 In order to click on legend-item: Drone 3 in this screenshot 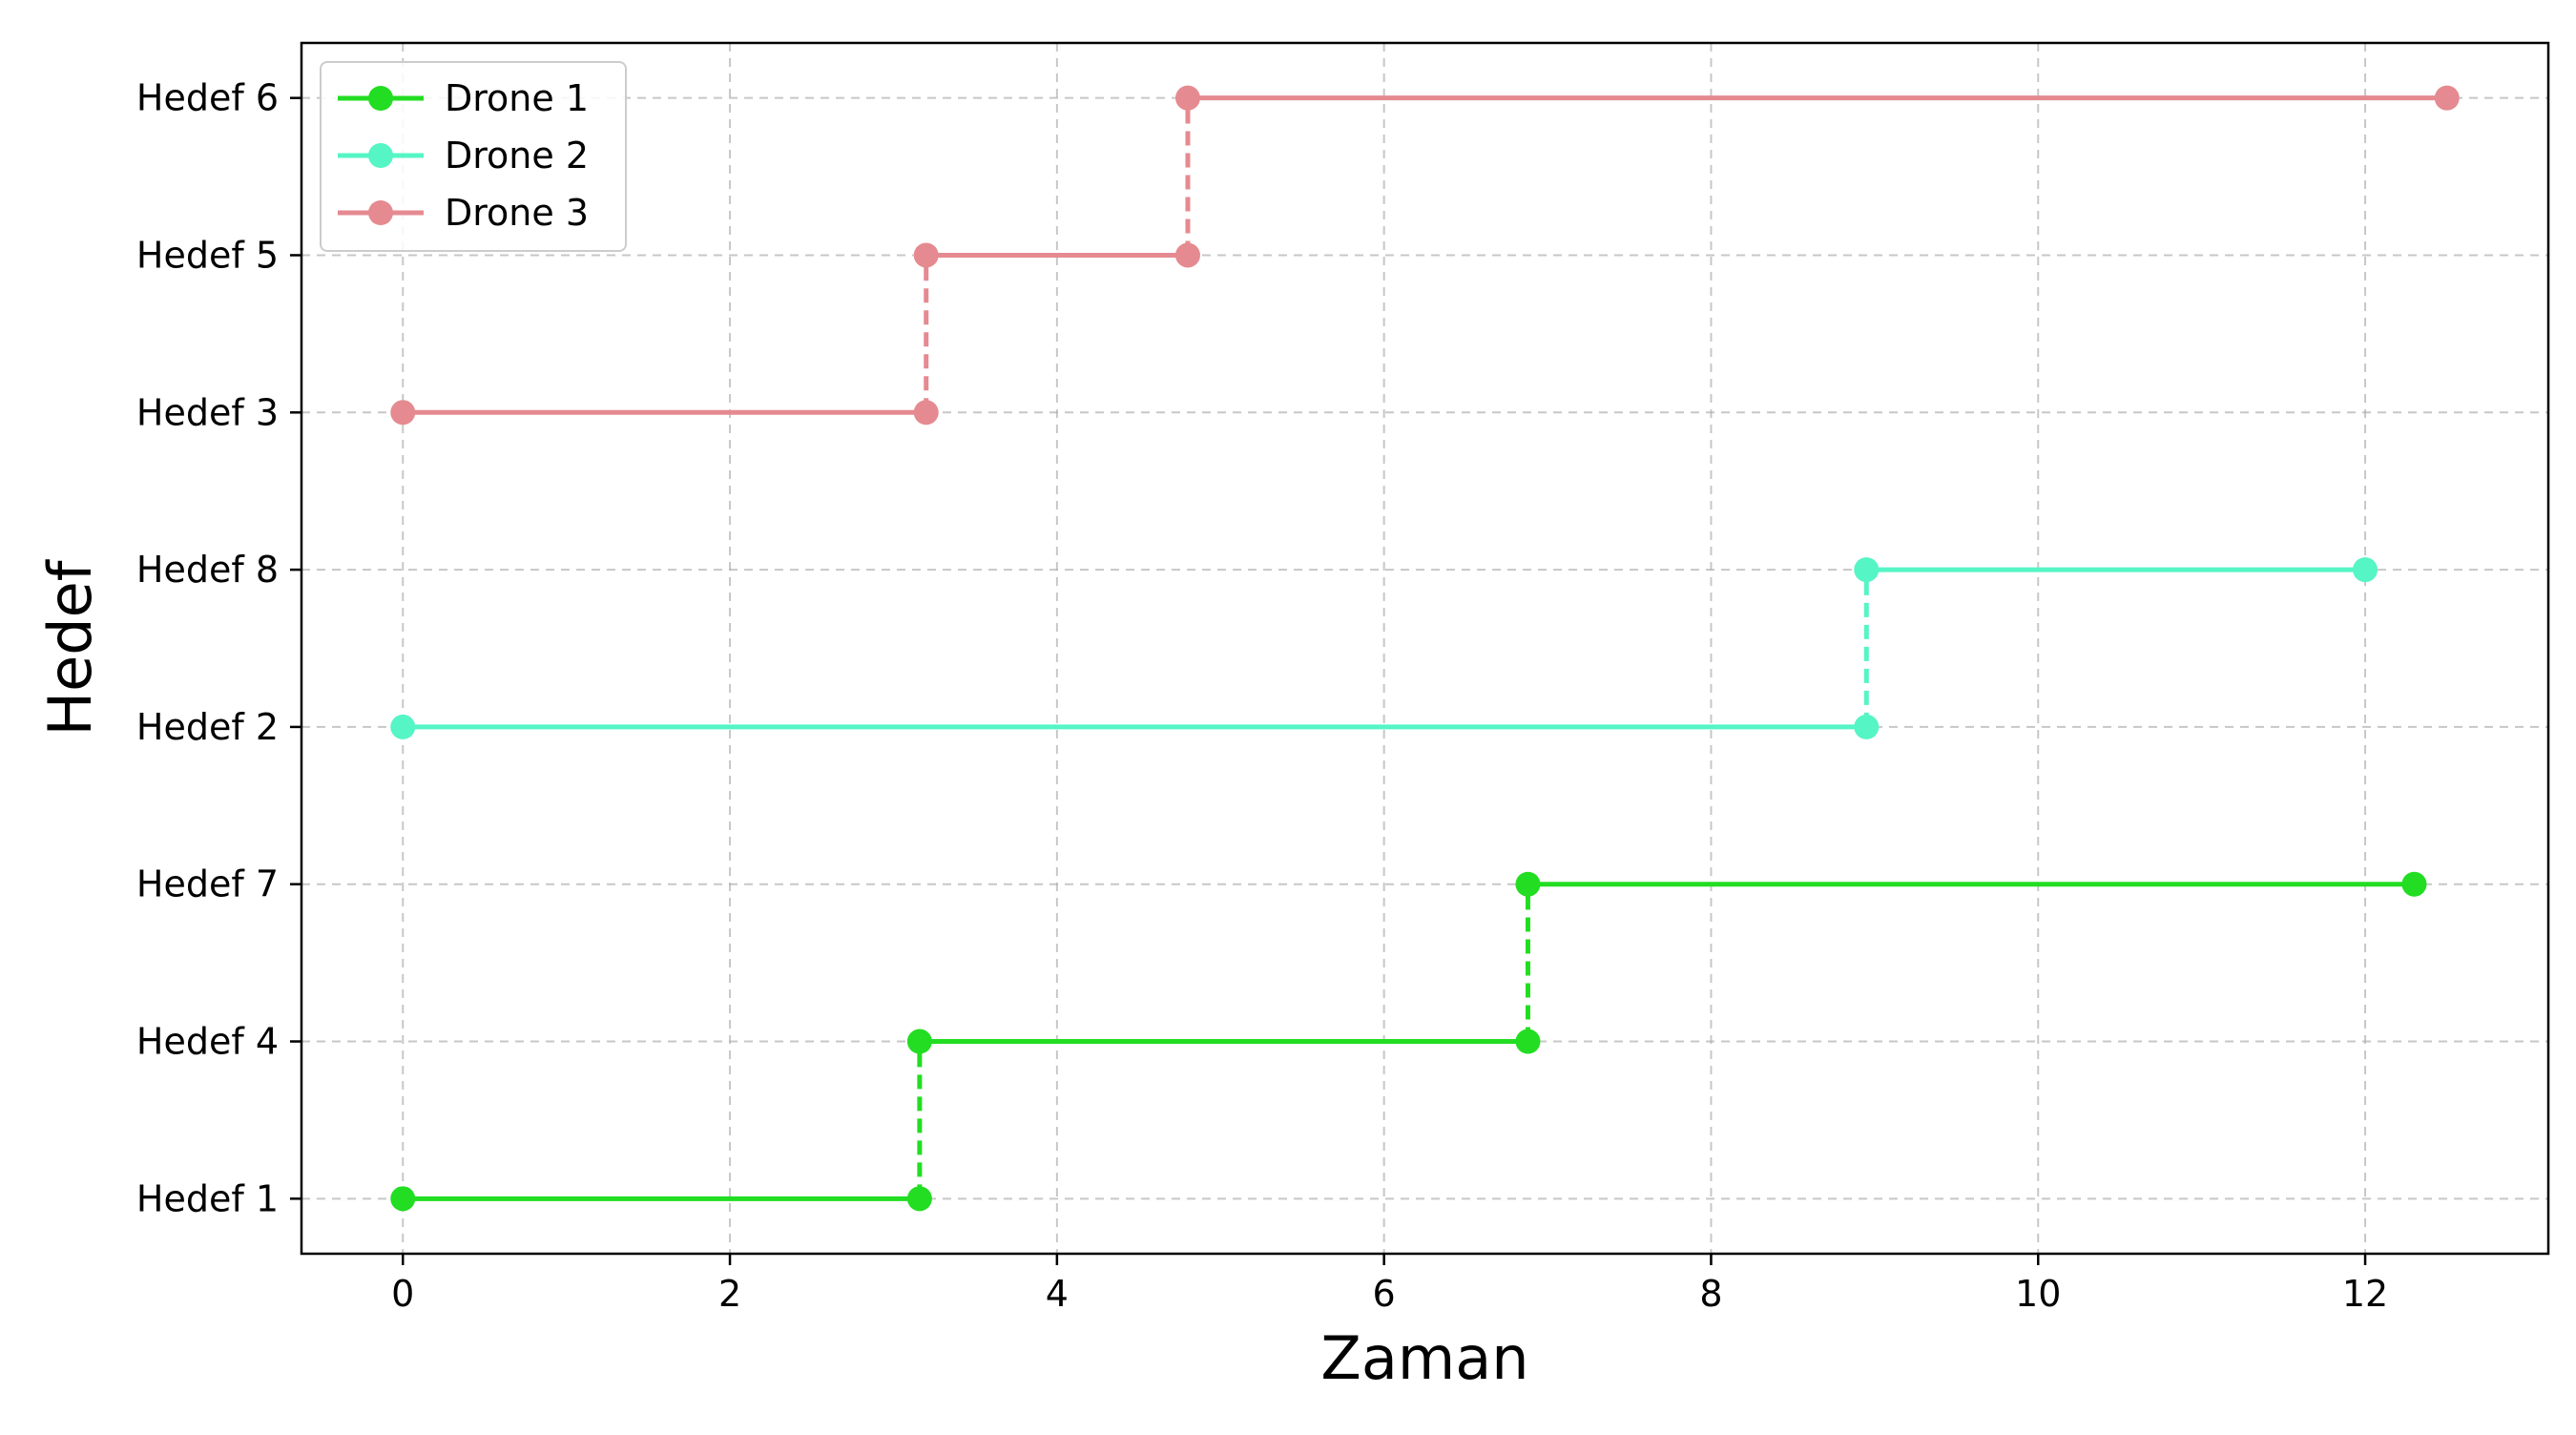, I will do `click(463, 213)`.